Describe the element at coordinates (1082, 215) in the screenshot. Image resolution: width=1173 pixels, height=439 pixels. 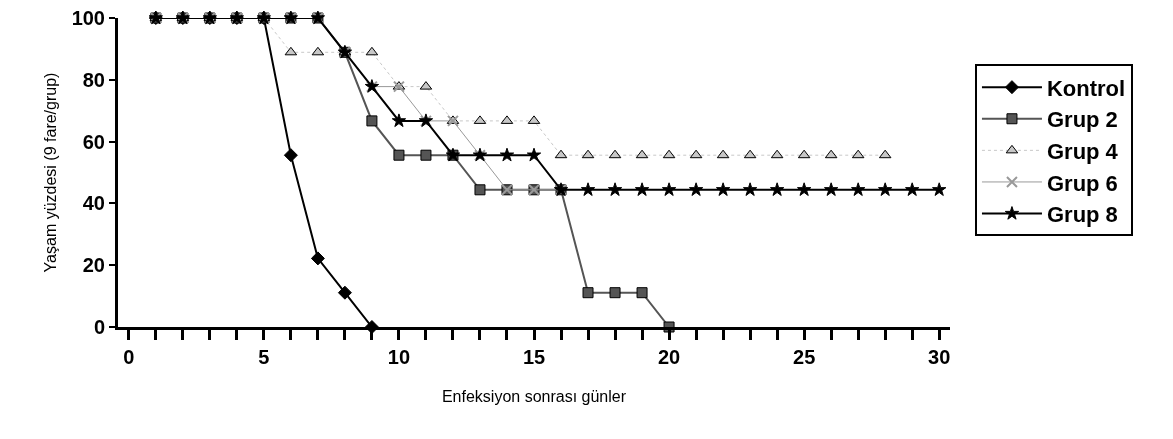
I see `legend-label: Grup 8` at that location.